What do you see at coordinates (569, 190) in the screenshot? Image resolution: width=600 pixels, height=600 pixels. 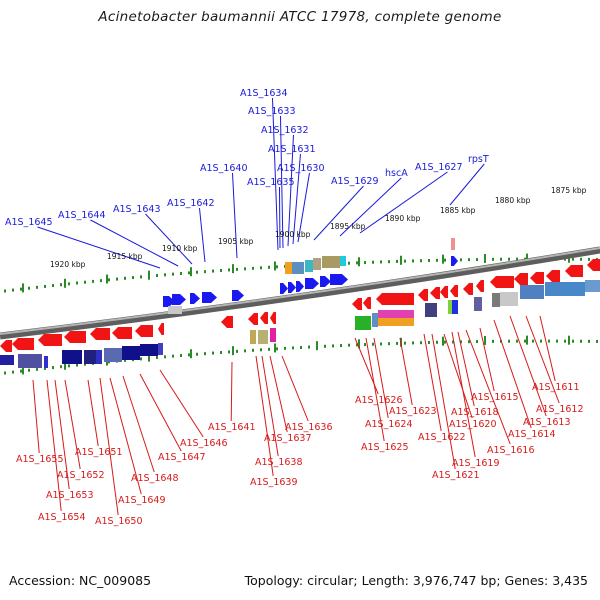 I see `kbp-label: 1875 kbp` at bounding box center [569, 190].